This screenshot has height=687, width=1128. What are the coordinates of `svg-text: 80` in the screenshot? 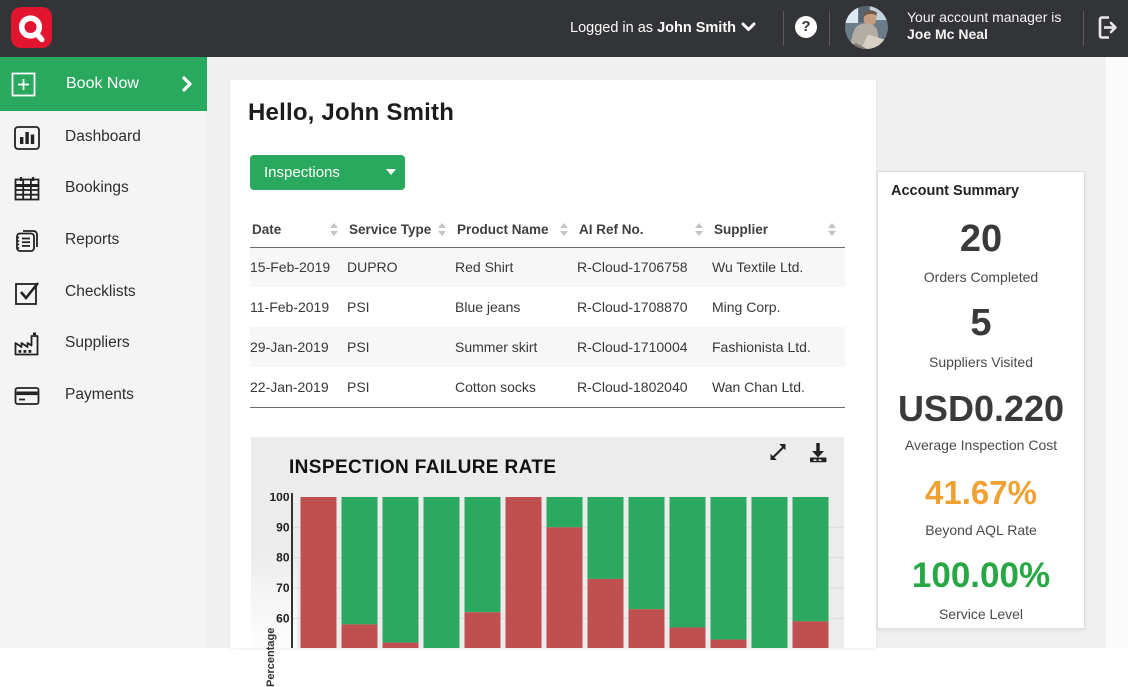 It's located at (283, 558).